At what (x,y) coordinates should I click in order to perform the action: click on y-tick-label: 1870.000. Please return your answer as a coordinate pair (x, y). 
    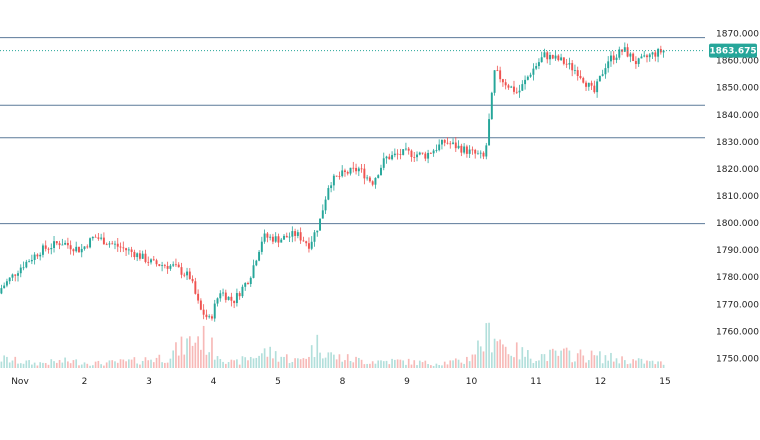
    Looking at the image, I should click on (737, 35).